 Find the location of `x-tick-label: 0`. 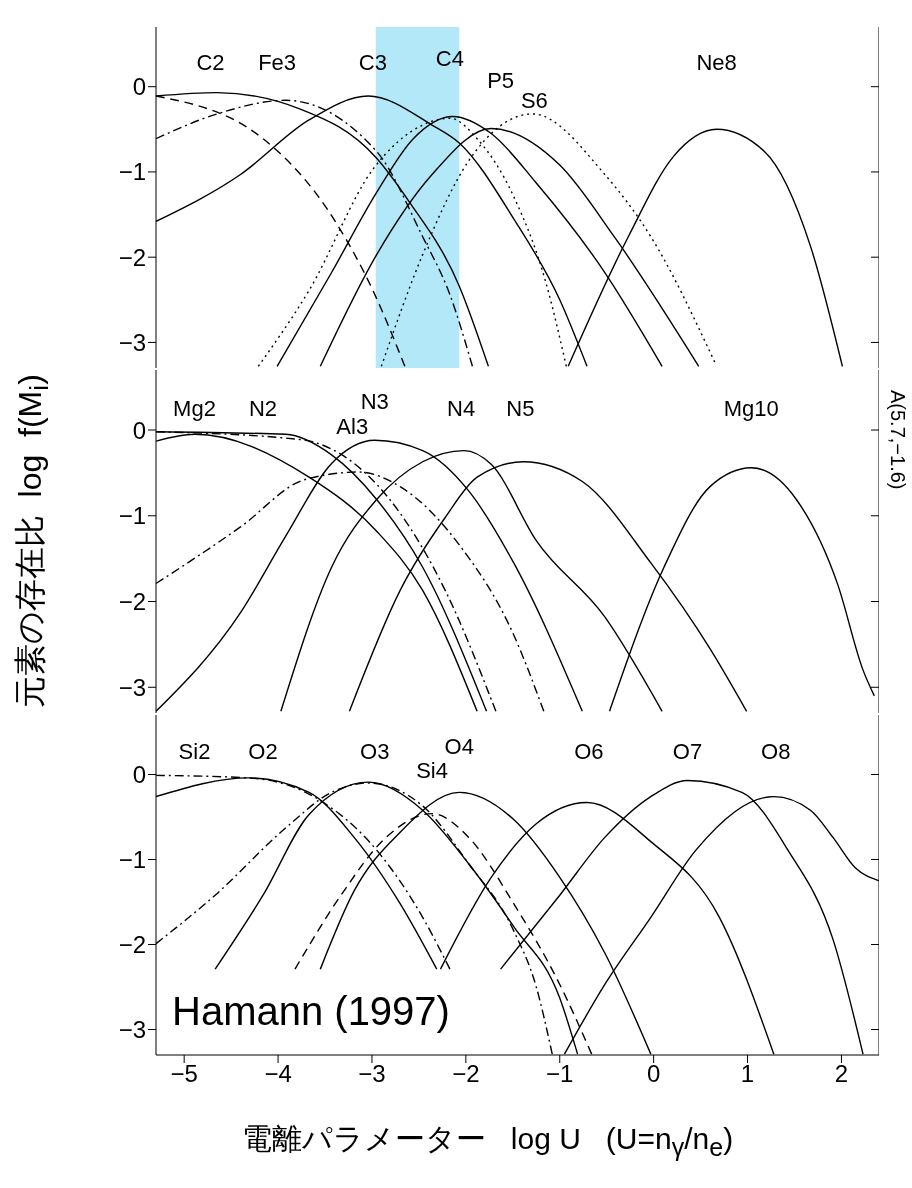

x-tick-label: 0 is located at coordinates (653, 1074).